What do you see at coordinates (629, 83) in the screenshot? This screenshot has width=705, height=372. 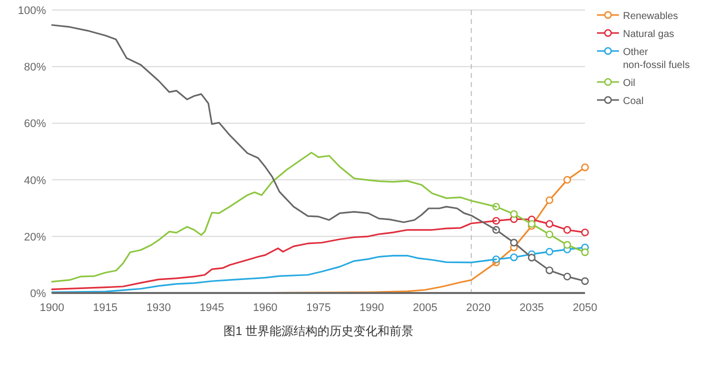 I see `legend-label: Oil` at bounding box center [629, 83].